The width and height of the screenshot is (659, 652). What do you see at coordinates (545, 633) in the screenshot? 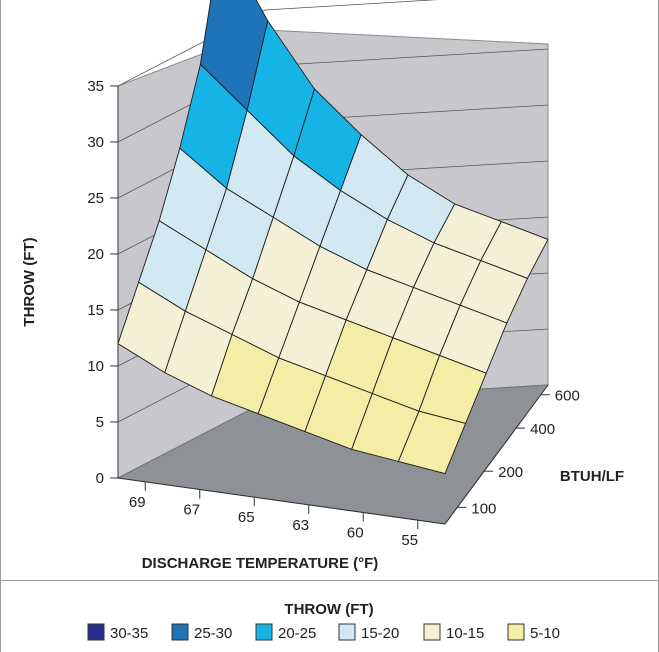
I see `legend-label: 5-10` at bounding box center [545, 633].